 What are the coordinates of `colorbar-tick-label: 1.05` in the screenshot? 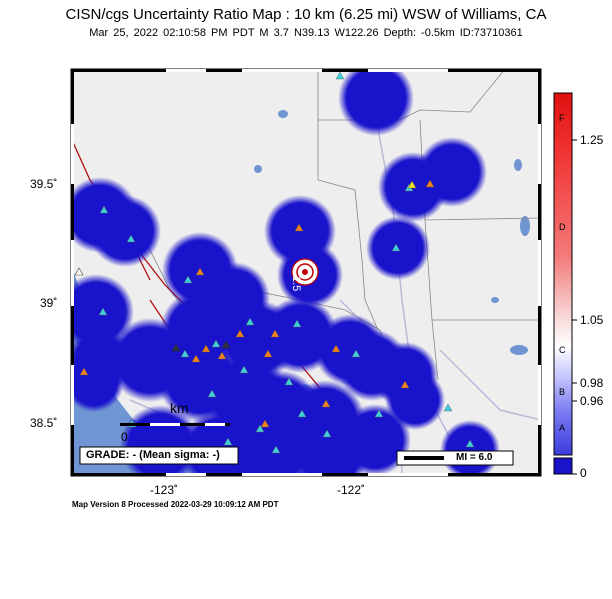 It's located at (592, 320).